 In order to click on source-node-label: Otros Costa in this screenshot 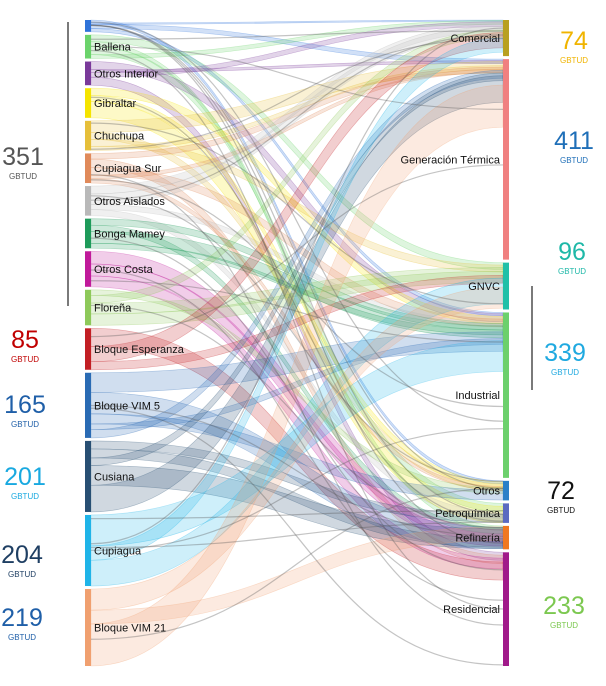, I will do `click(124, 270)`.